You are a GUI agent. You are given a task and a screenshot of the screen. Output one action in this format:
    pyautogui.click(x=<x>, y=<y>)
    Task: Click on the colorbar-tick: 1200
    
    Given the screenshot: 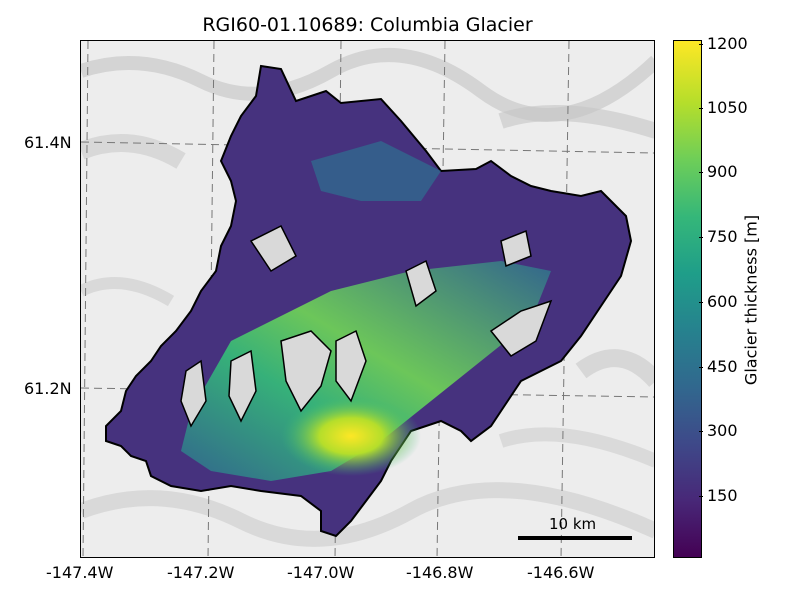 What is the action you would take?
    pyautogui.click(x=723, y=43)
    